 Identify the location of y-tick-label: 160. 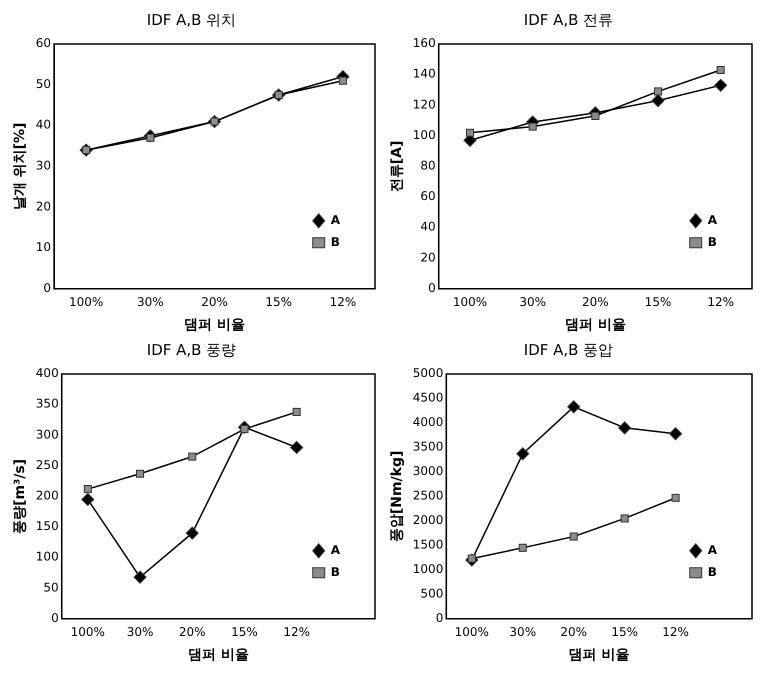
(424, 43).